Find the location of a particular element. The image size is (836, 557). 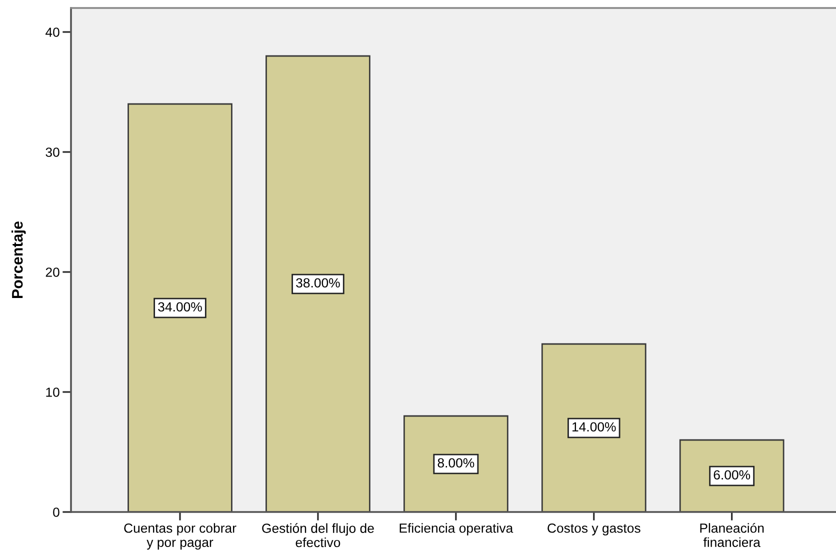

x-tick-label: Planeación financiera is located at coordinates (732, 535).